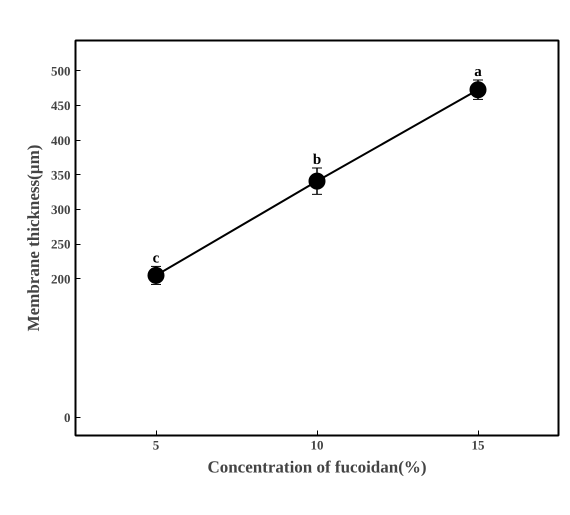  Describe the element at coordinates (60, 106) in the screenshot. I see `y-tick-label: 450` at that location.